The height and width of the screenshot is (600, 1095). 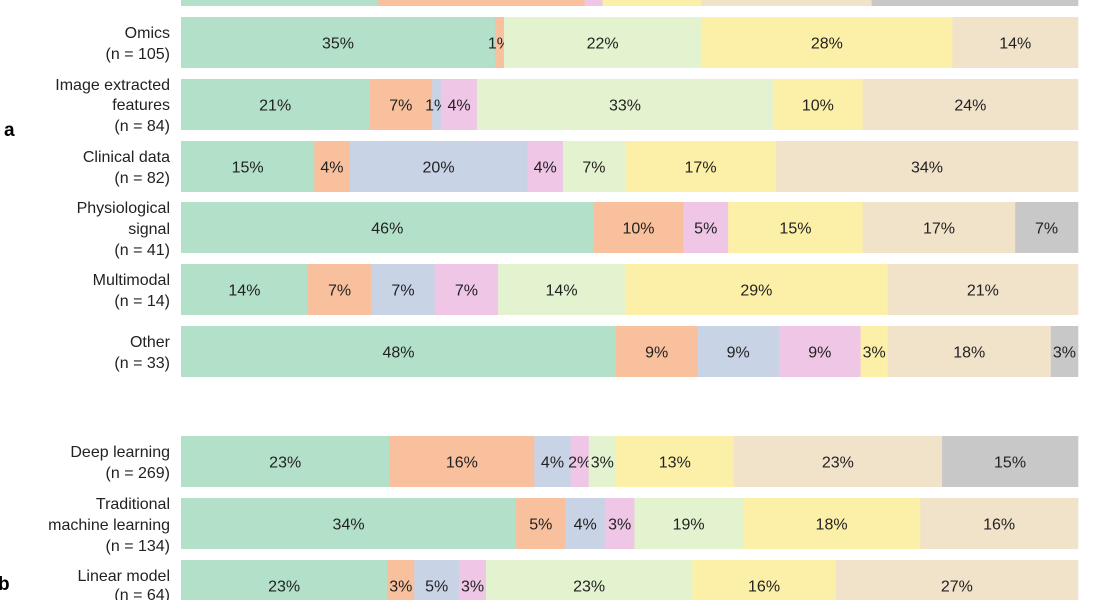 I want to click on data-label: 15%, so click(x=795, y=229).